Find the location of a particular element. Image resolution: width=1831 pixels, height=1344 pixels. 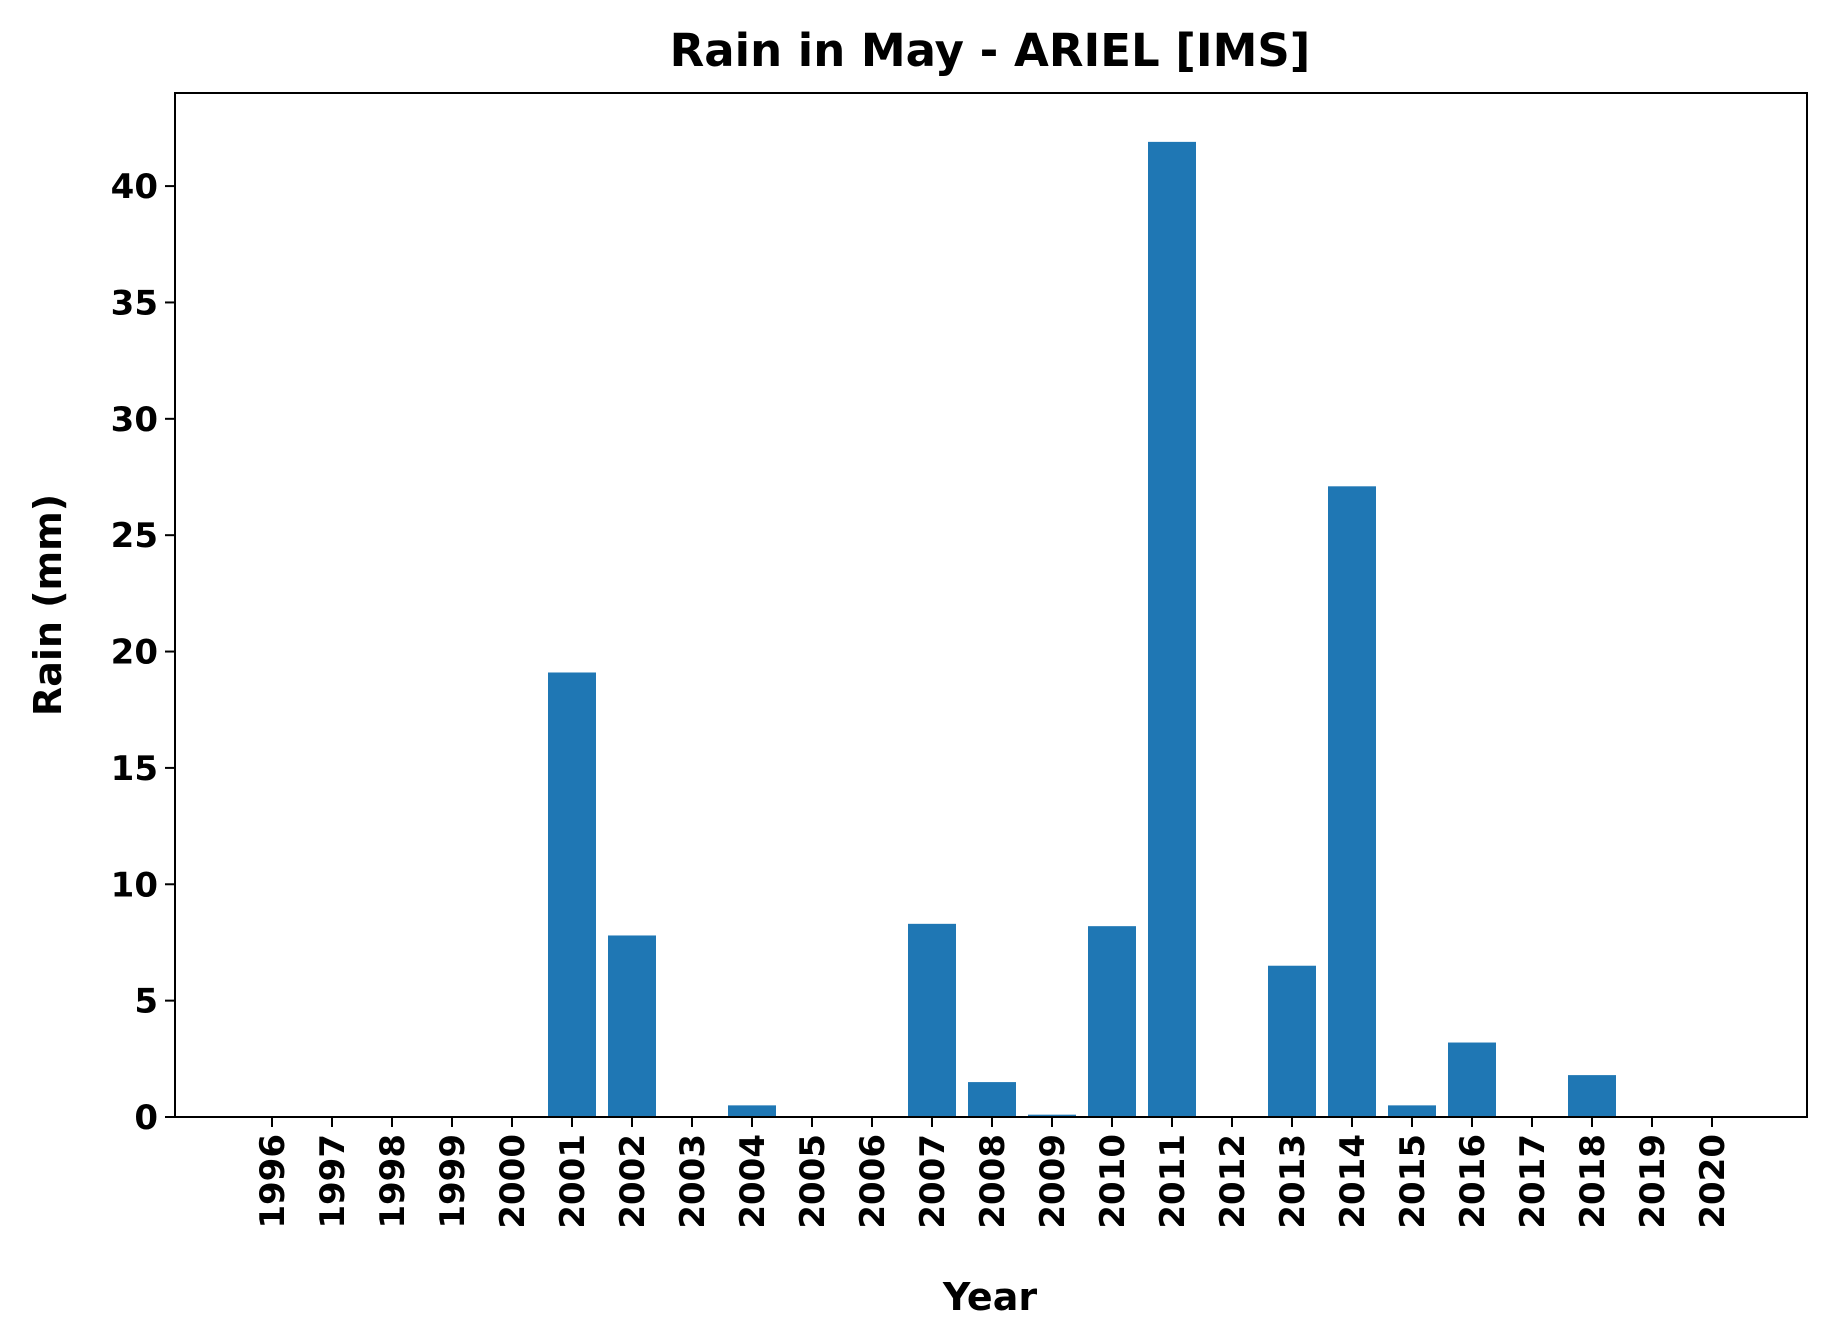

x-tick-label-2017: 2017 is located at coordinates (1533, 1181).